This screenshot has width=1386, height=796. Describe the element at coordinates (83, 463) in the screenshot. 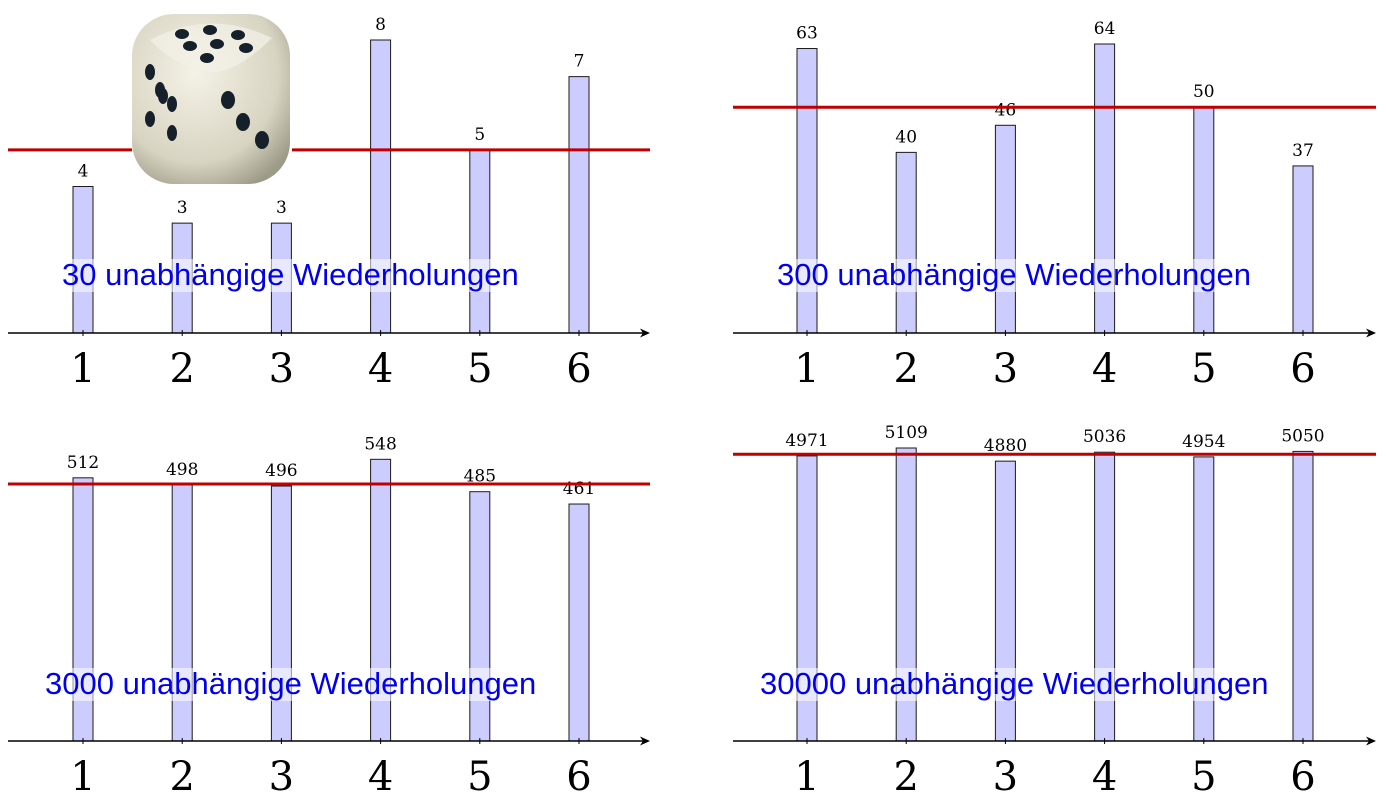

I see `bar-value-label: 512` at that location.